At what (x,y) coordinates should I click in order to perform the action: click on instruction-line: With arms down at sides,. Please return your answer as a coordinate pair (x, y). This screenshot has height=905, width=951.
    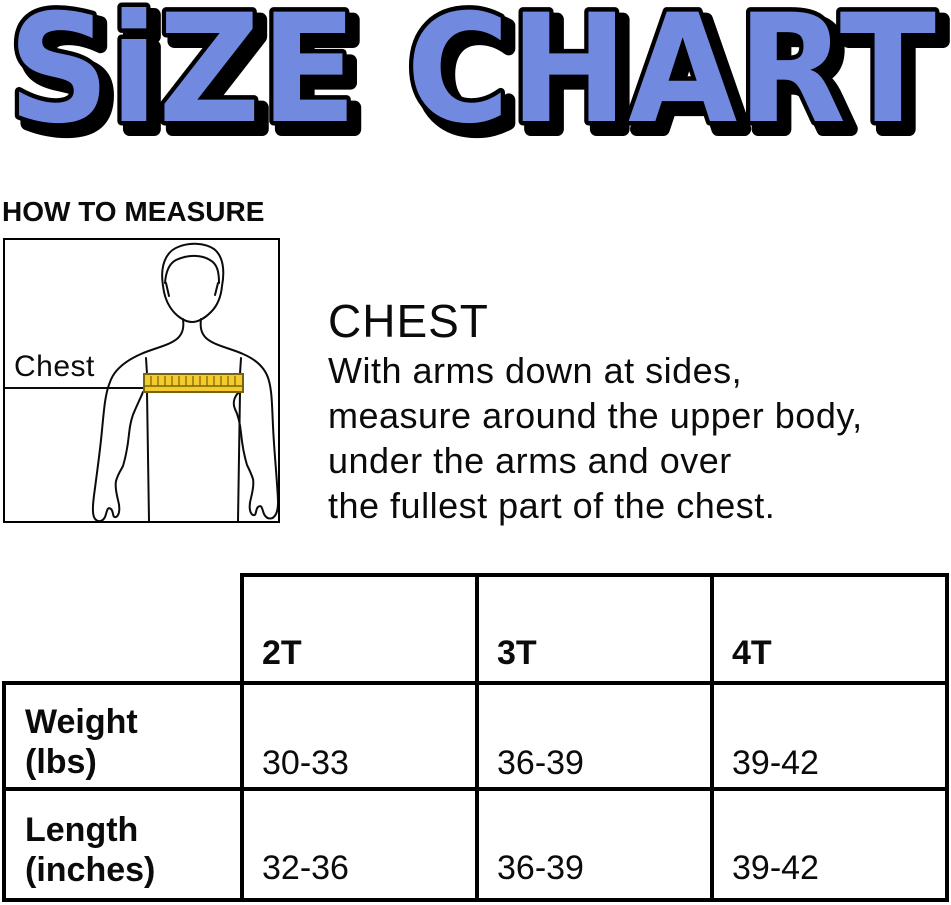
    Looking at the image, I should click on (535, 370).